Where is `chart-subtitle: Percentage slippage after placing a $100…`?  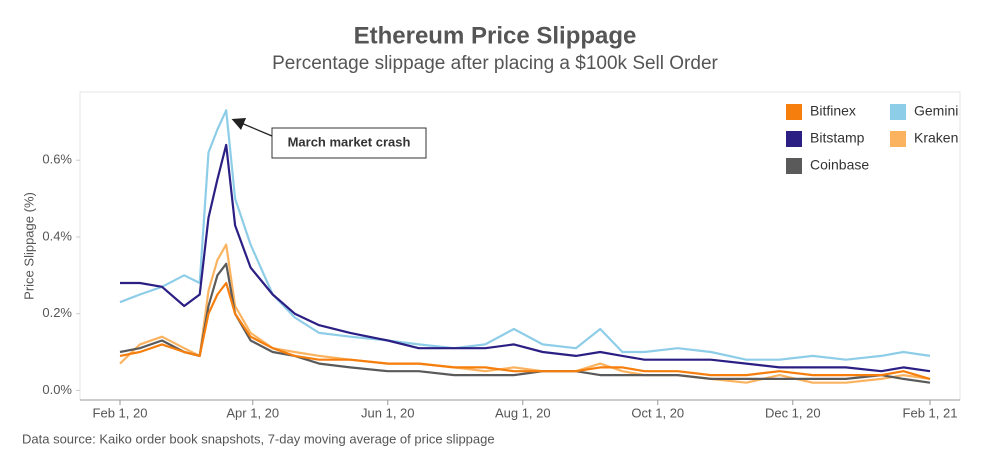 chart-subtitle: Percentage slippage after placing a $100… is located at coordinates (495, 63).